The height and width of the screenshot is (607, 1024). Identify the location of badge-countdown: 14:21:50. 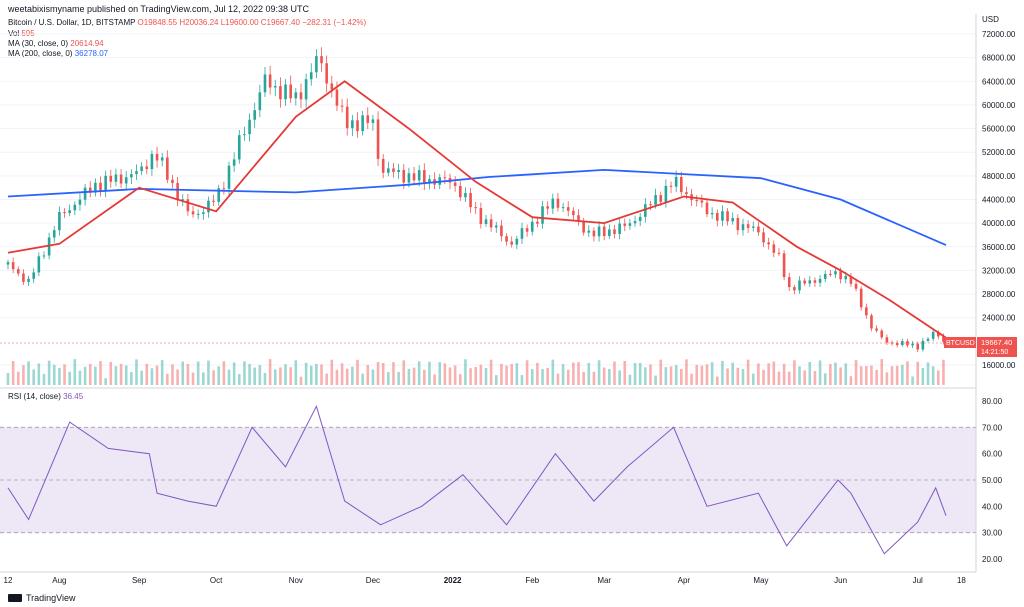
(994, 352).